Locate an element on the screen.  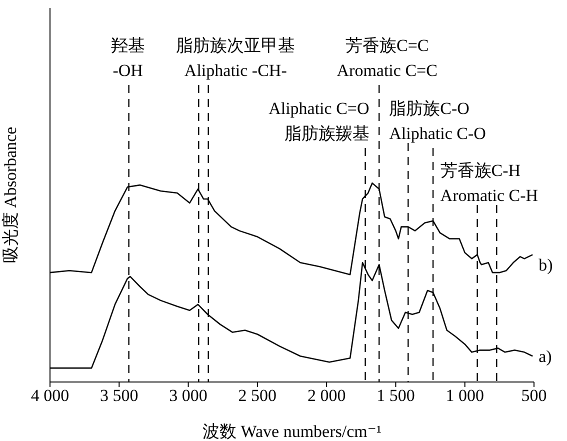
x-tick-label: 1 500 is located at coordinates (395, 396).